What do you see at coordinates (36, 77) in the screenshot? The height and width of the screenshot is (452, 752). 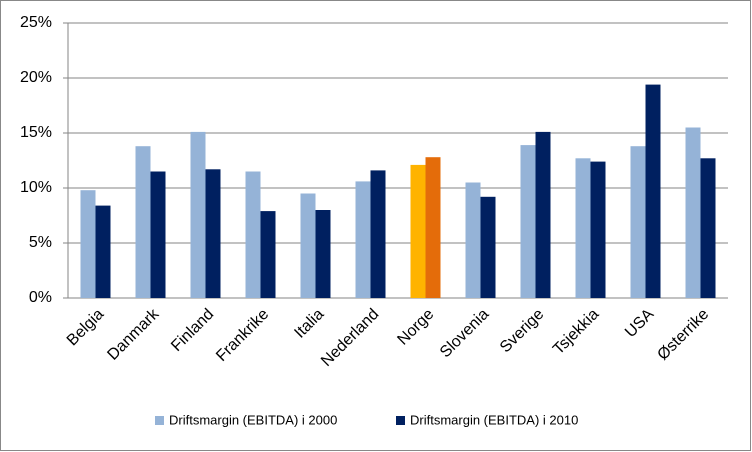 I see `y-tick-label: 20%` at bounding box center [36, 77].